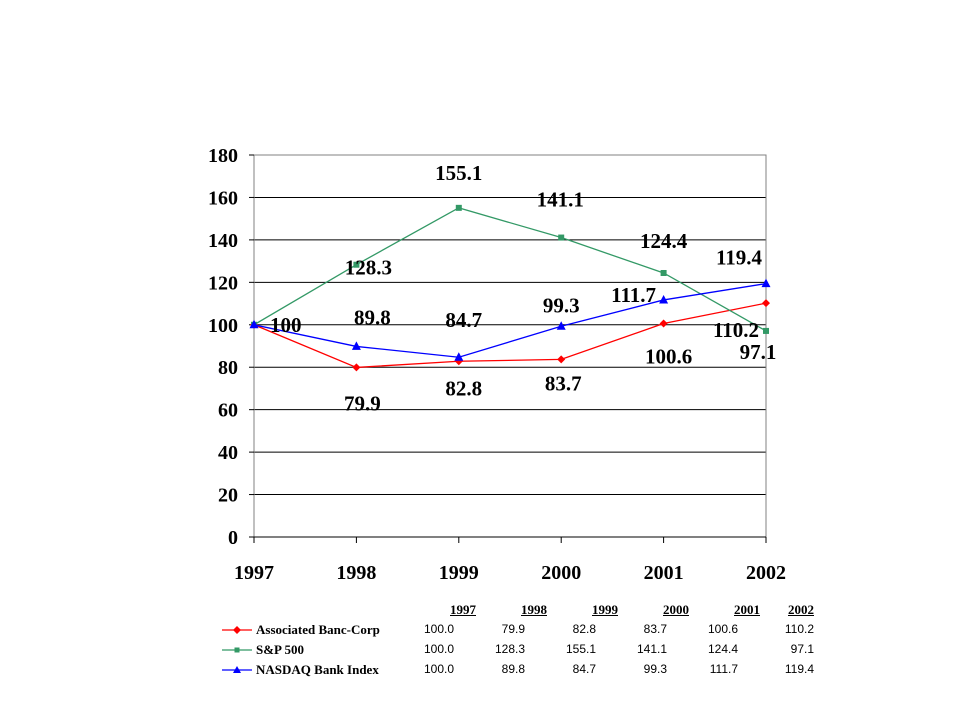  What do you see at coordinates (560, 200) in the screenshot?
I see `data-label: 141.1` at bounding box center [560, 200].